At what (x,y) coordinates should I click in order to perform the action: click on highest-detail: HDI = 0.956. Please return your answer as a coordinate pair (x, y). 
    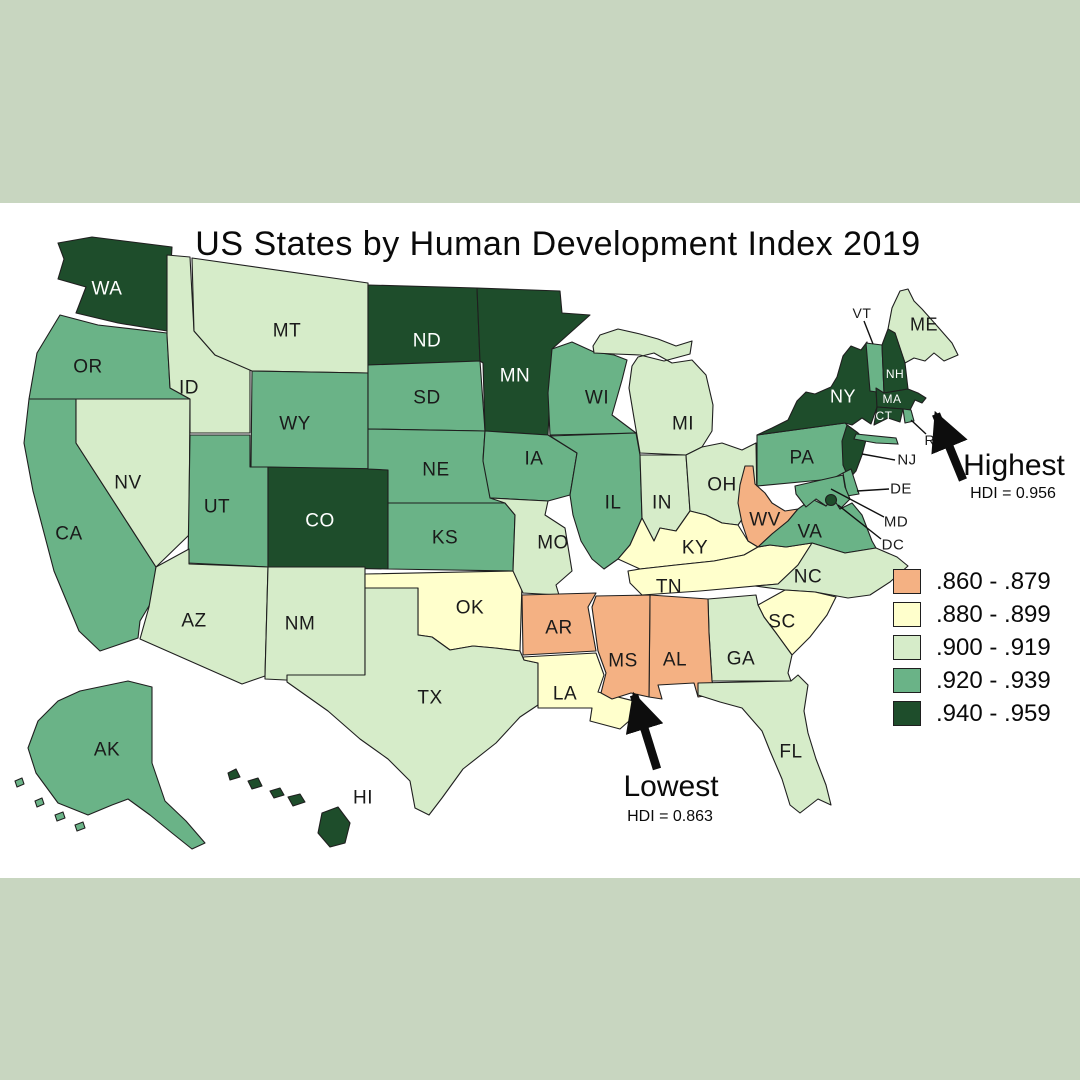
    Looking at the image, I should click on (1013, 493).